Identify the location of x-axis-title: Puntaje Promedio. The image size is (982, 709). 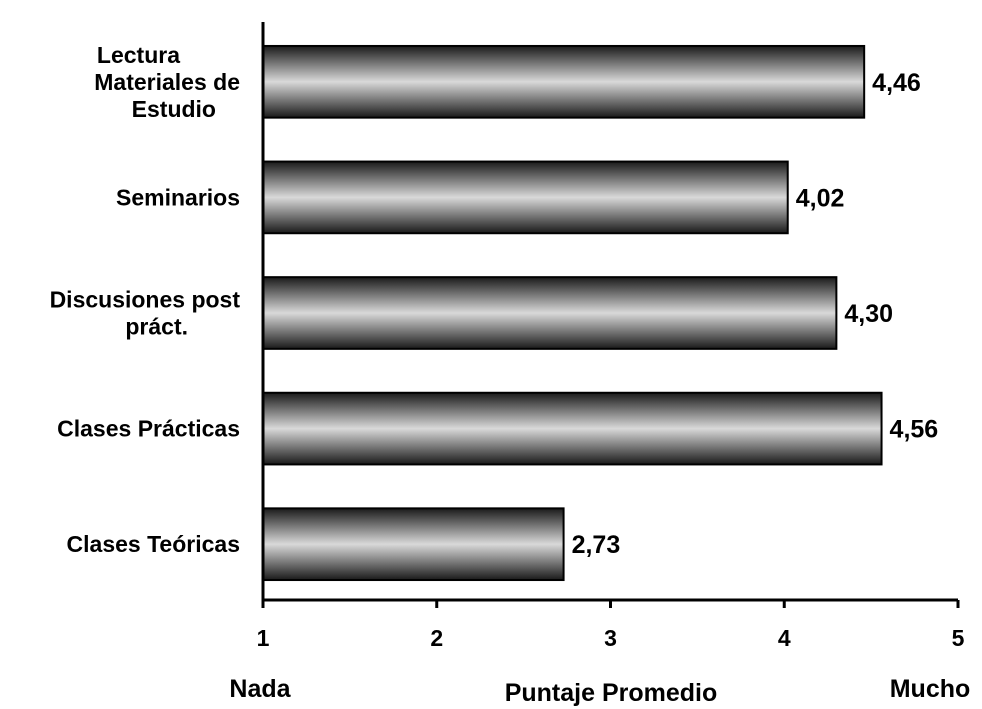
(611, 693).